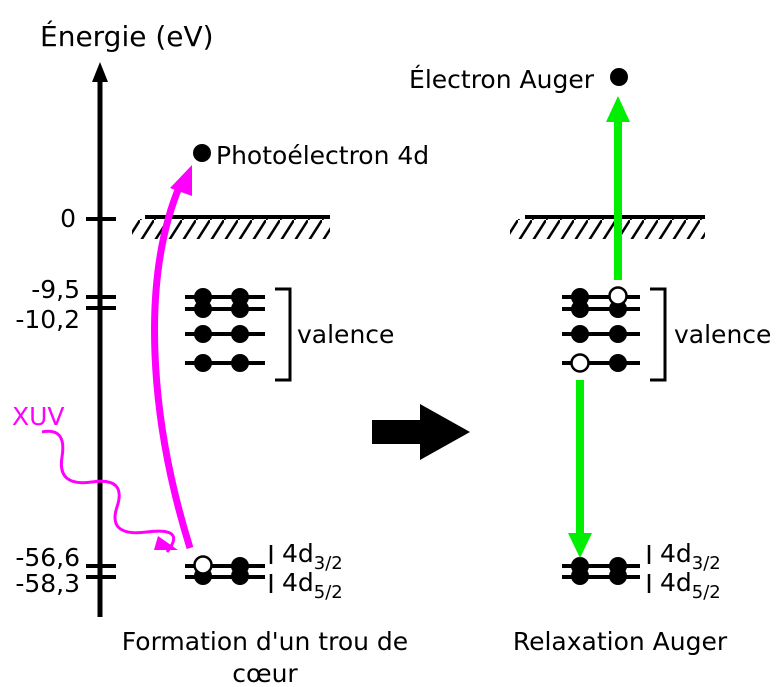 This screenshot has height=687, width=783. What do you see at coordinates (421, 432) in the screenshot?
I see `transition-arrow` at bounding box center [421, 432].